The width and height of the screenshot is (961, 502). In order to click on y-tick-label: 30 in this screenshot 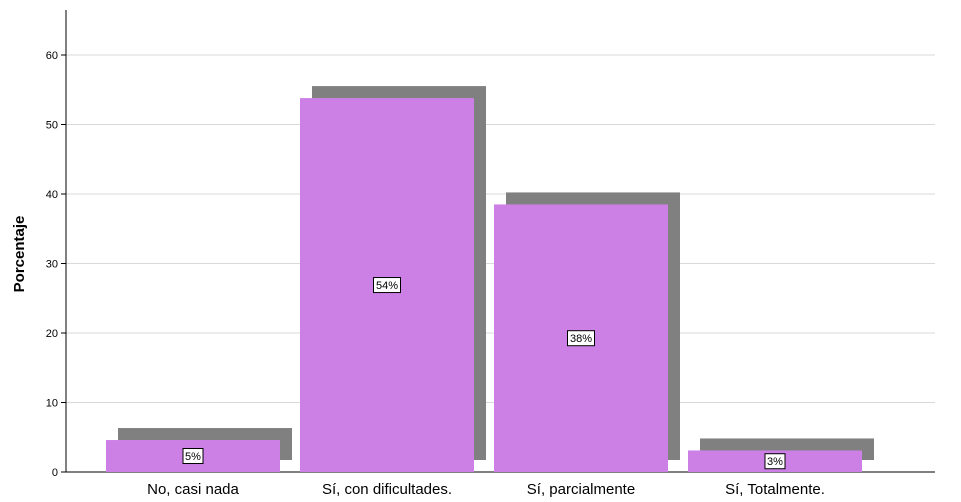, I will do `click(52, 265)`.